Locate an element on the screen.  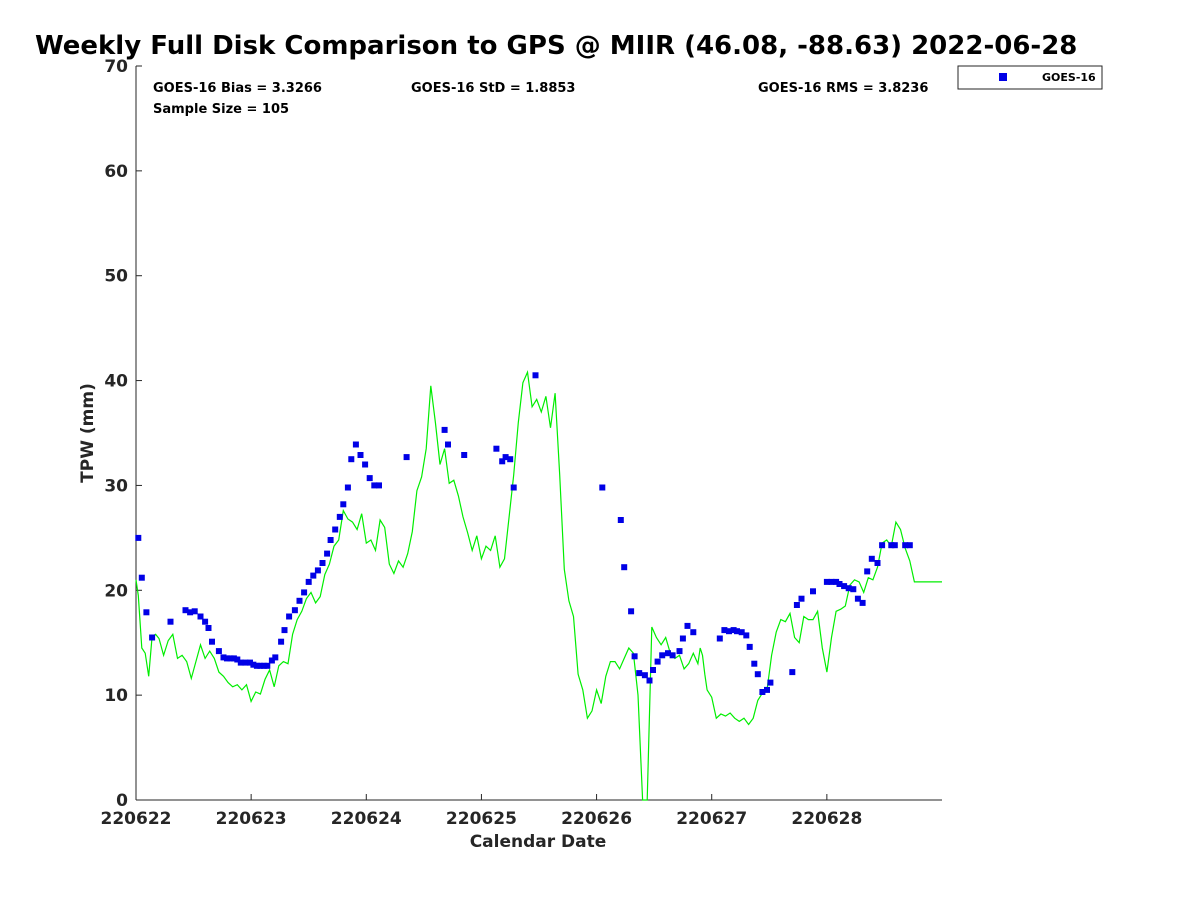
y-tick-label: 50 is located at coordinates (116, 277).